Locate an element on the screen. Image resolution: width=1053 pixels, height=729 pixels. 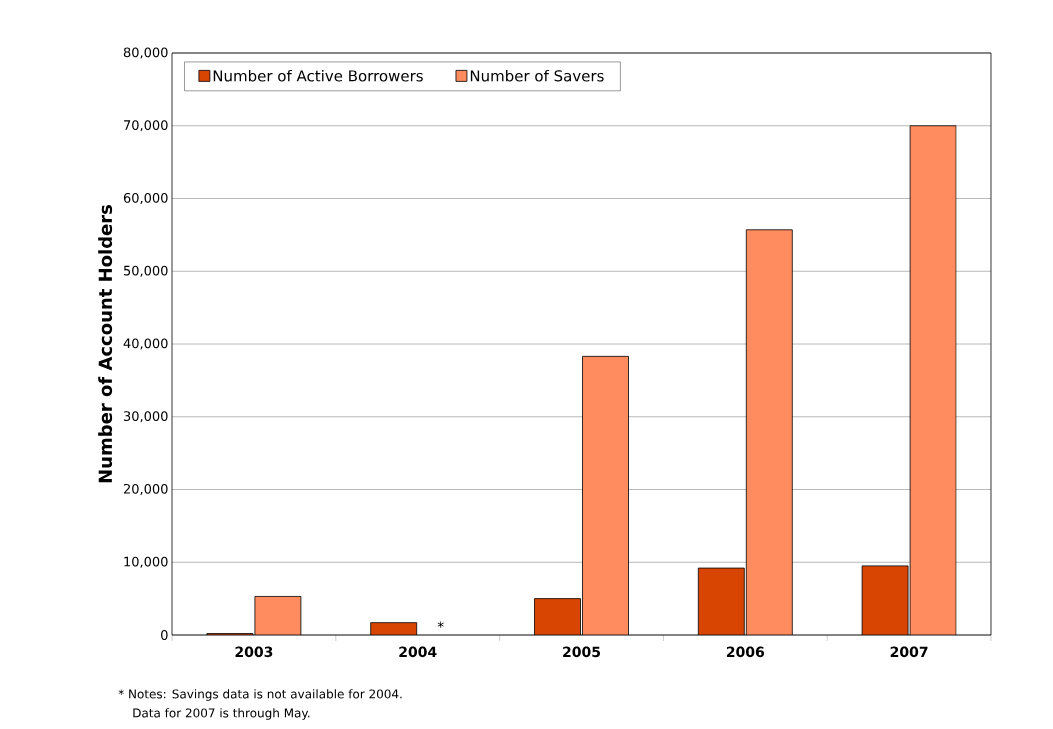
legend-label: Number of Active Borrowers is located at coordinates (318, 75).